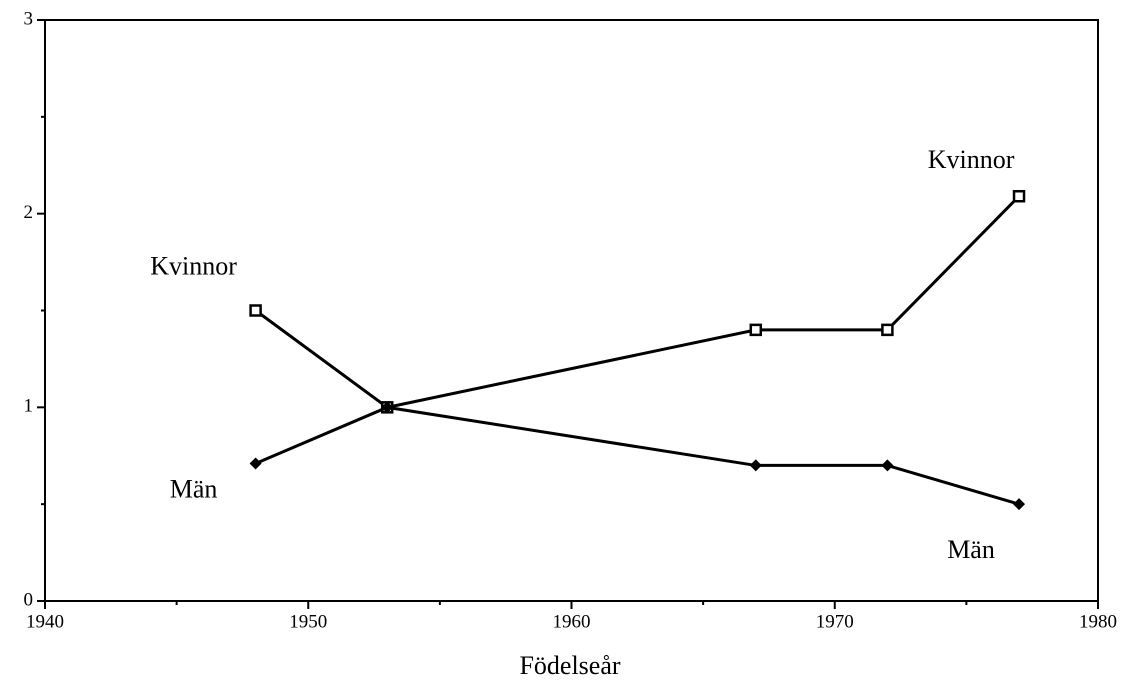 Image resolution: width=1128 pixels, height=689 pixels. What do you see at coordinates (1098, 621) in the screenshot?
I see `x-tick-label: 1980` at bounding box center [1098, 621].